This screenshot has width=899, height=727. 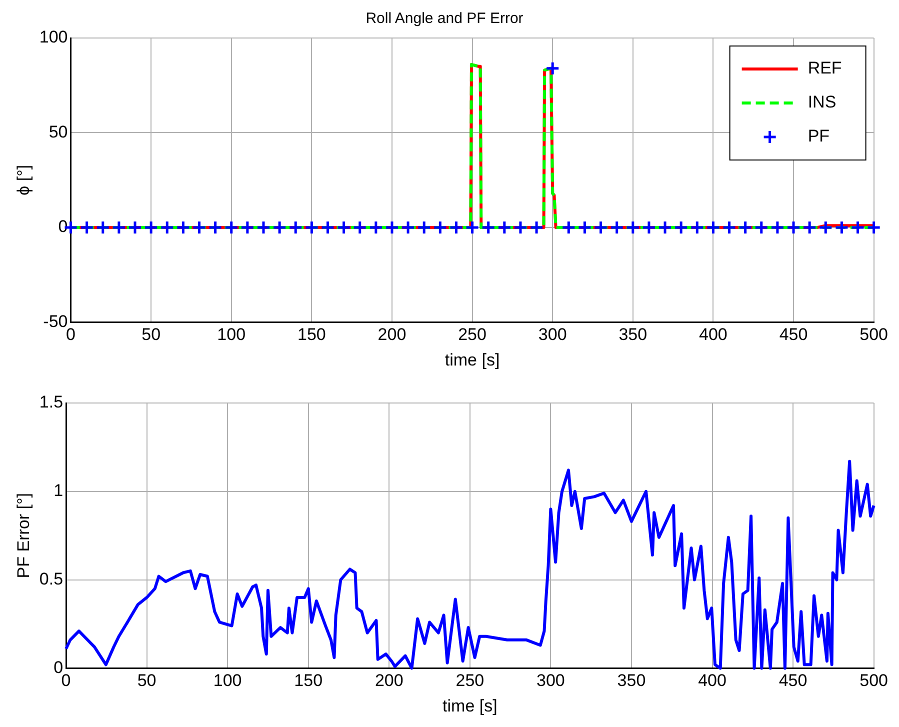 I want to click on y-axis-title: PF Error [°], so click(x=23, y=535).